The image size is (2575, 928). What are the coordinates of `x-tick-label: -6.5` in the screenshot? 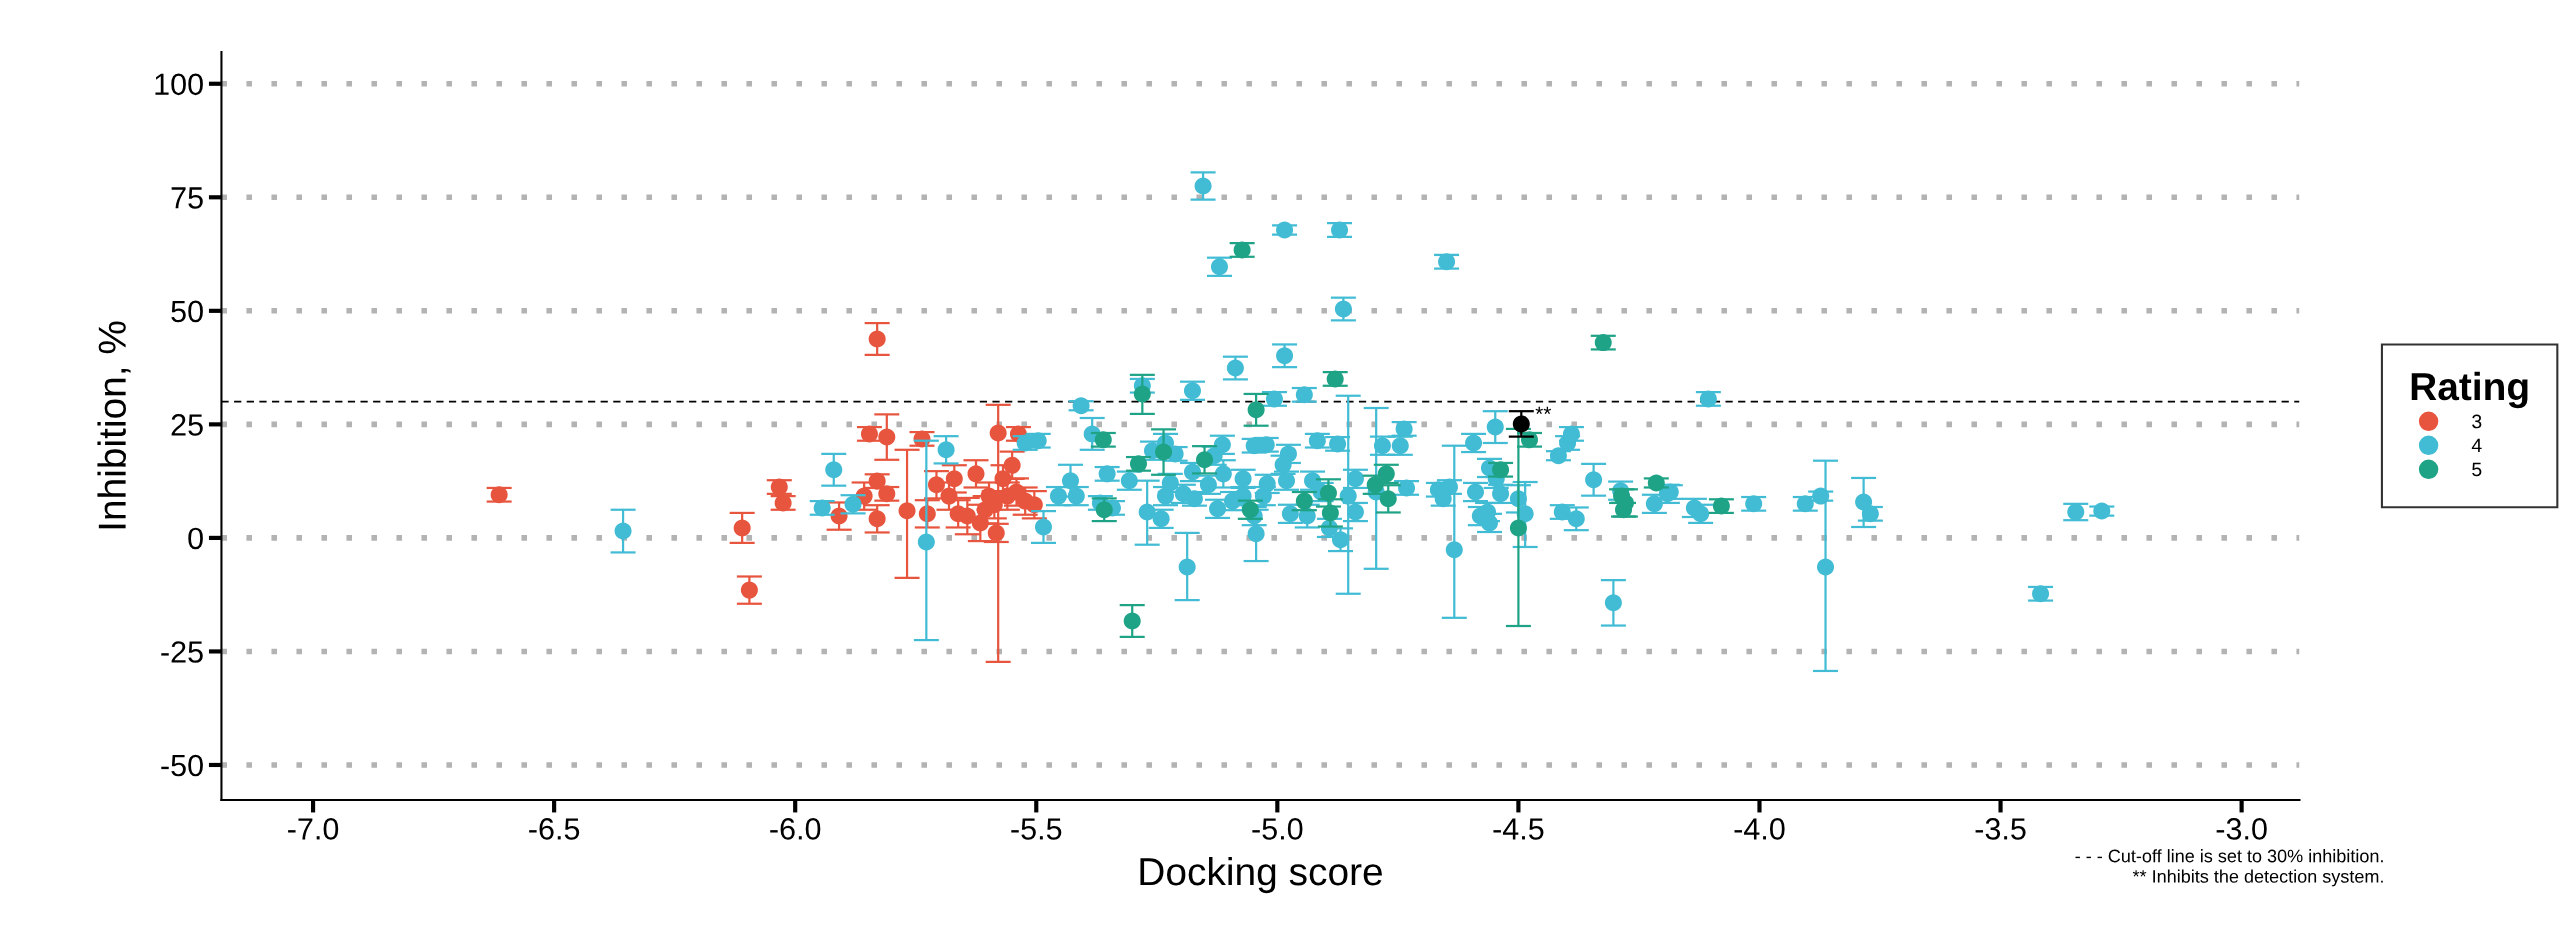 It's located at (554, 829).